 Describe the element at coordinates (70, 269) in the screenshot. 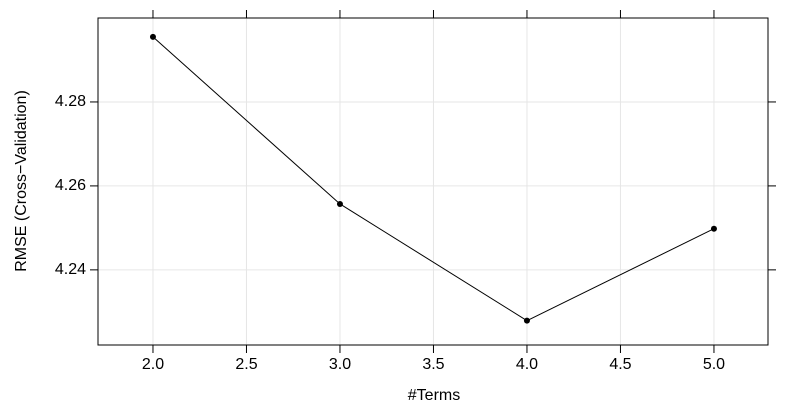

I see `y-tick-label: 4.24` at that location.